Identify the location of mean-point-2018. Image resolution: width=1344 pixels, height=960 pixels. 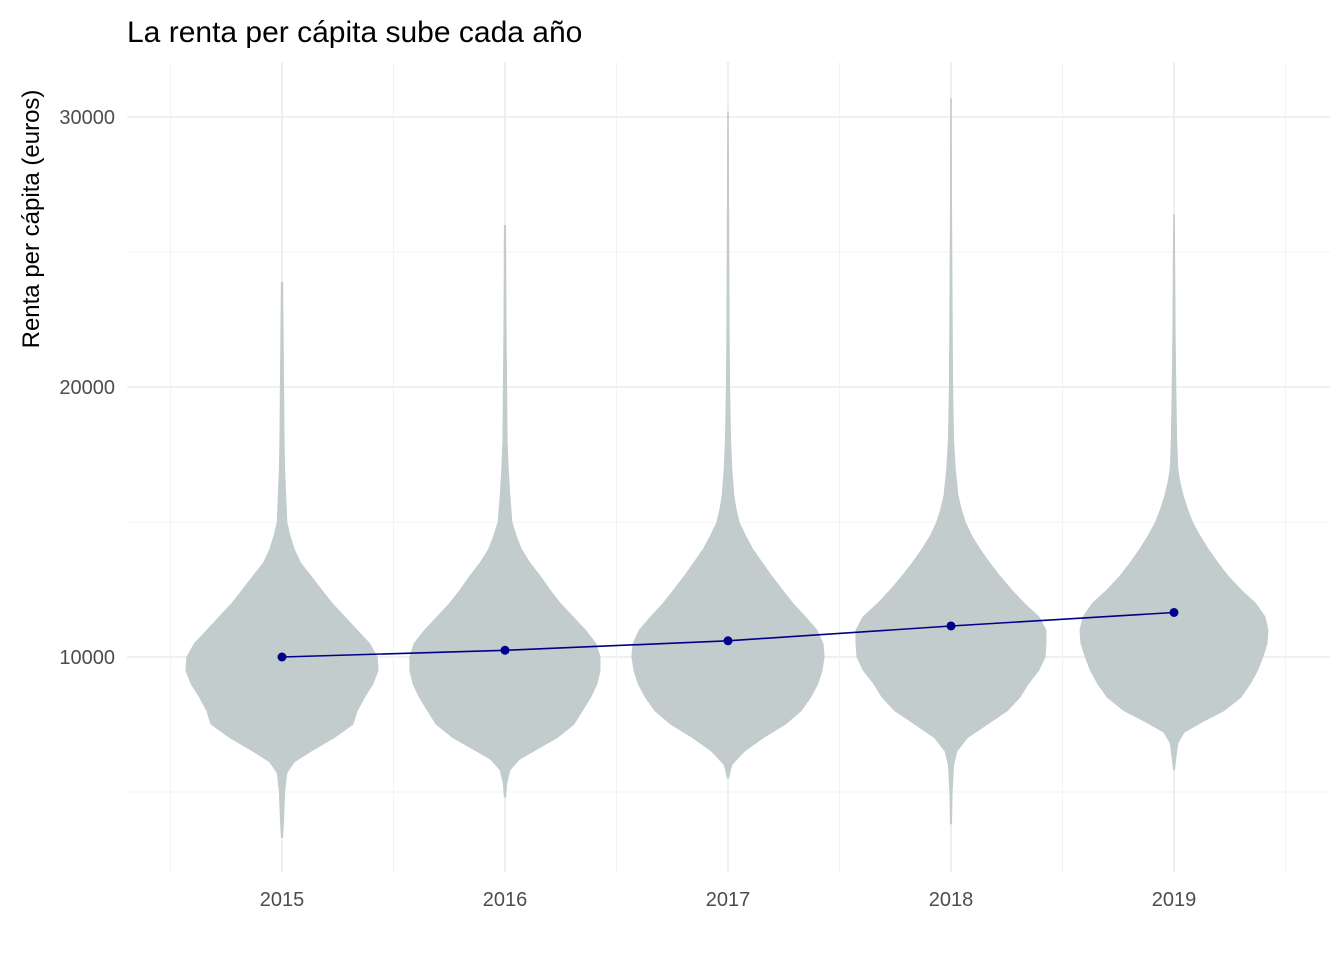
(951, 626).